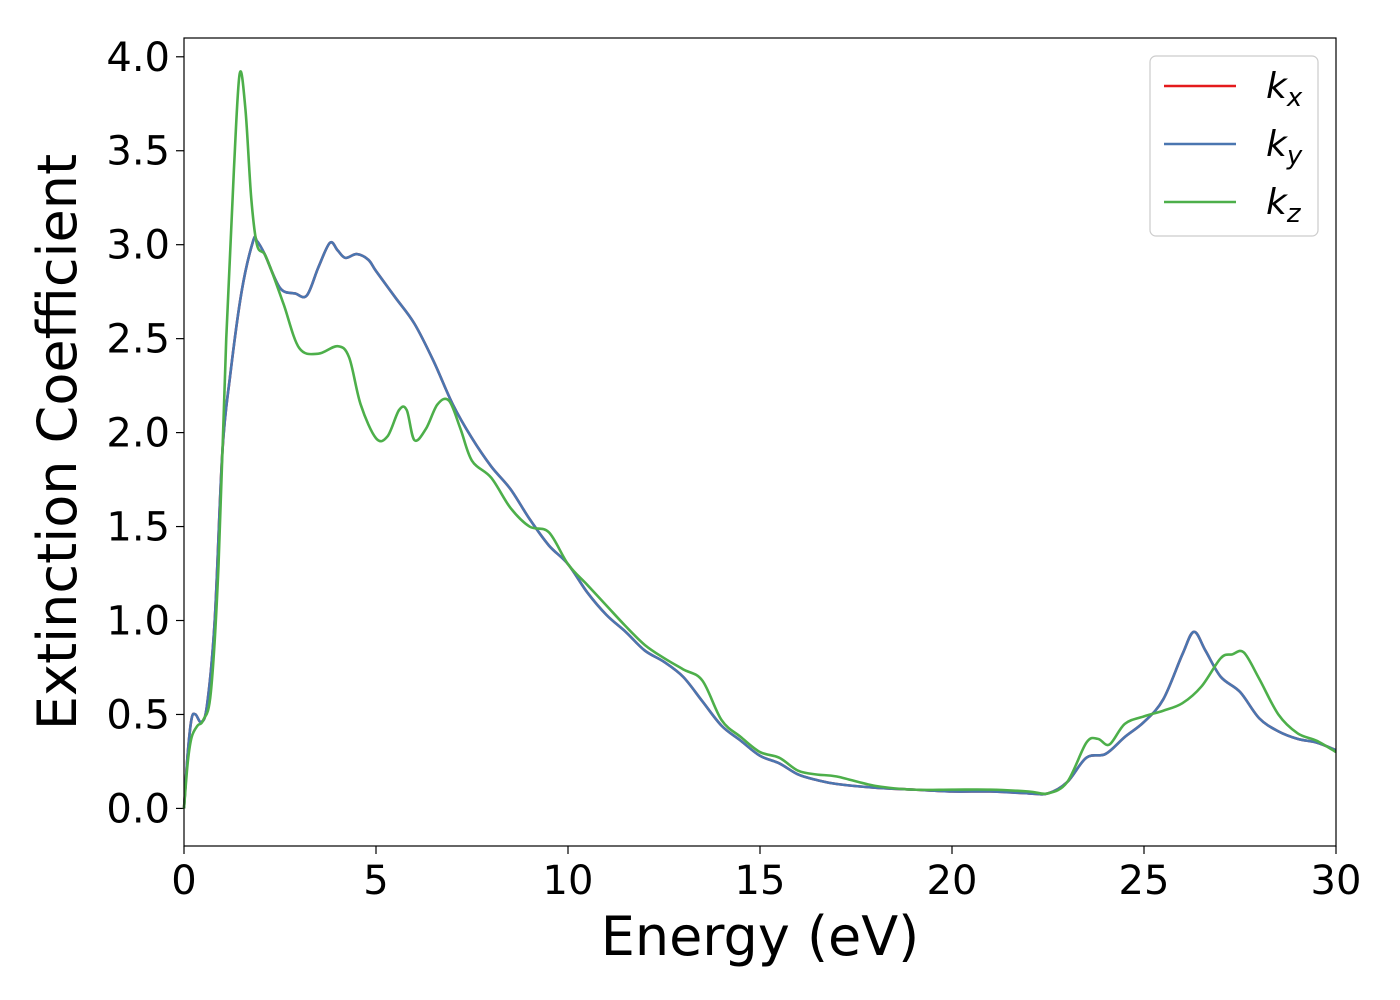  I want to click on y-tick-label: 4.0, so click(138, 58).